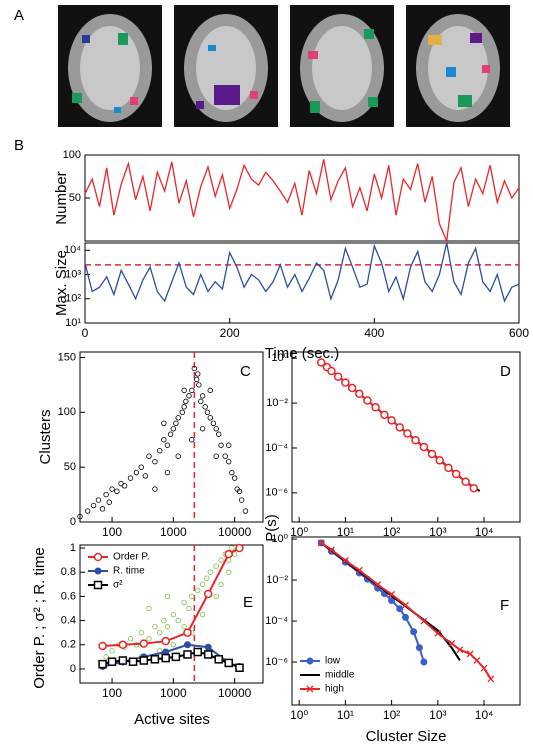 The width and height of the screenshot is (533, 747). Describe the element at coordinates (98, 585) in the screenshot. I see `legend-marker` at that location.